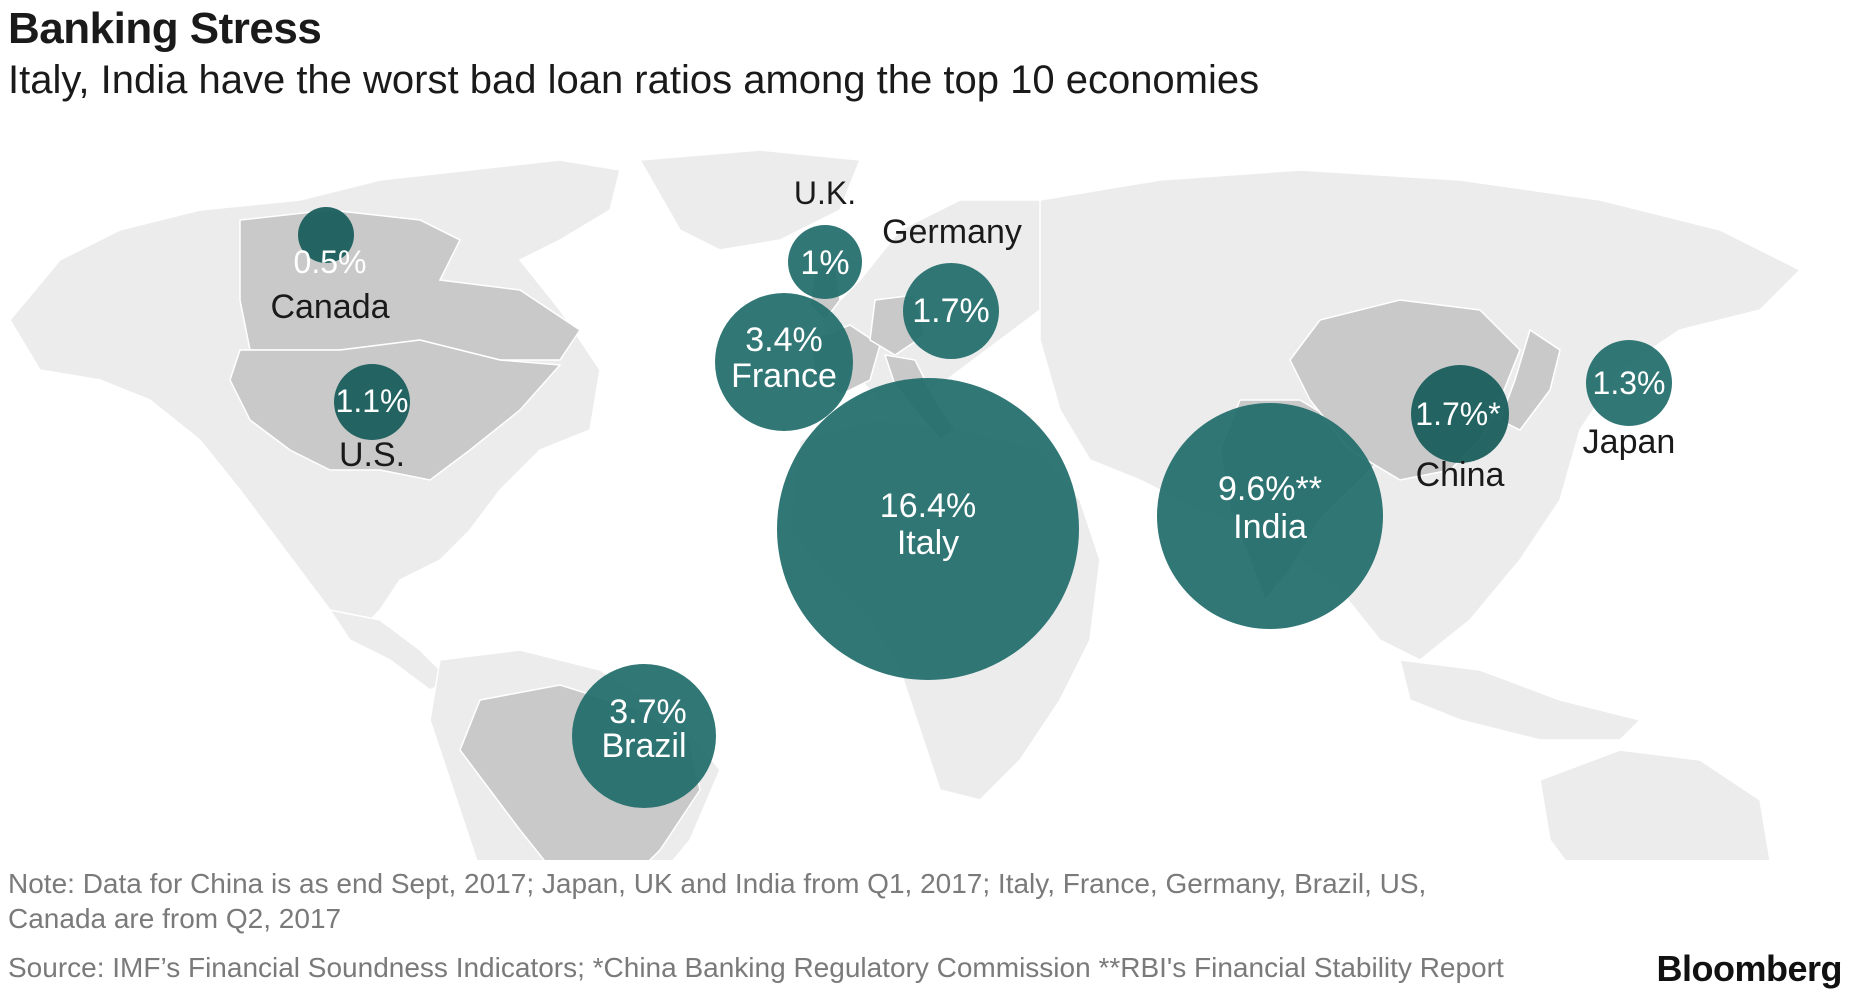  Describe the element at coordinates (329, 307) in the screenshot. I see `country-label-canada: Canada` at that location.